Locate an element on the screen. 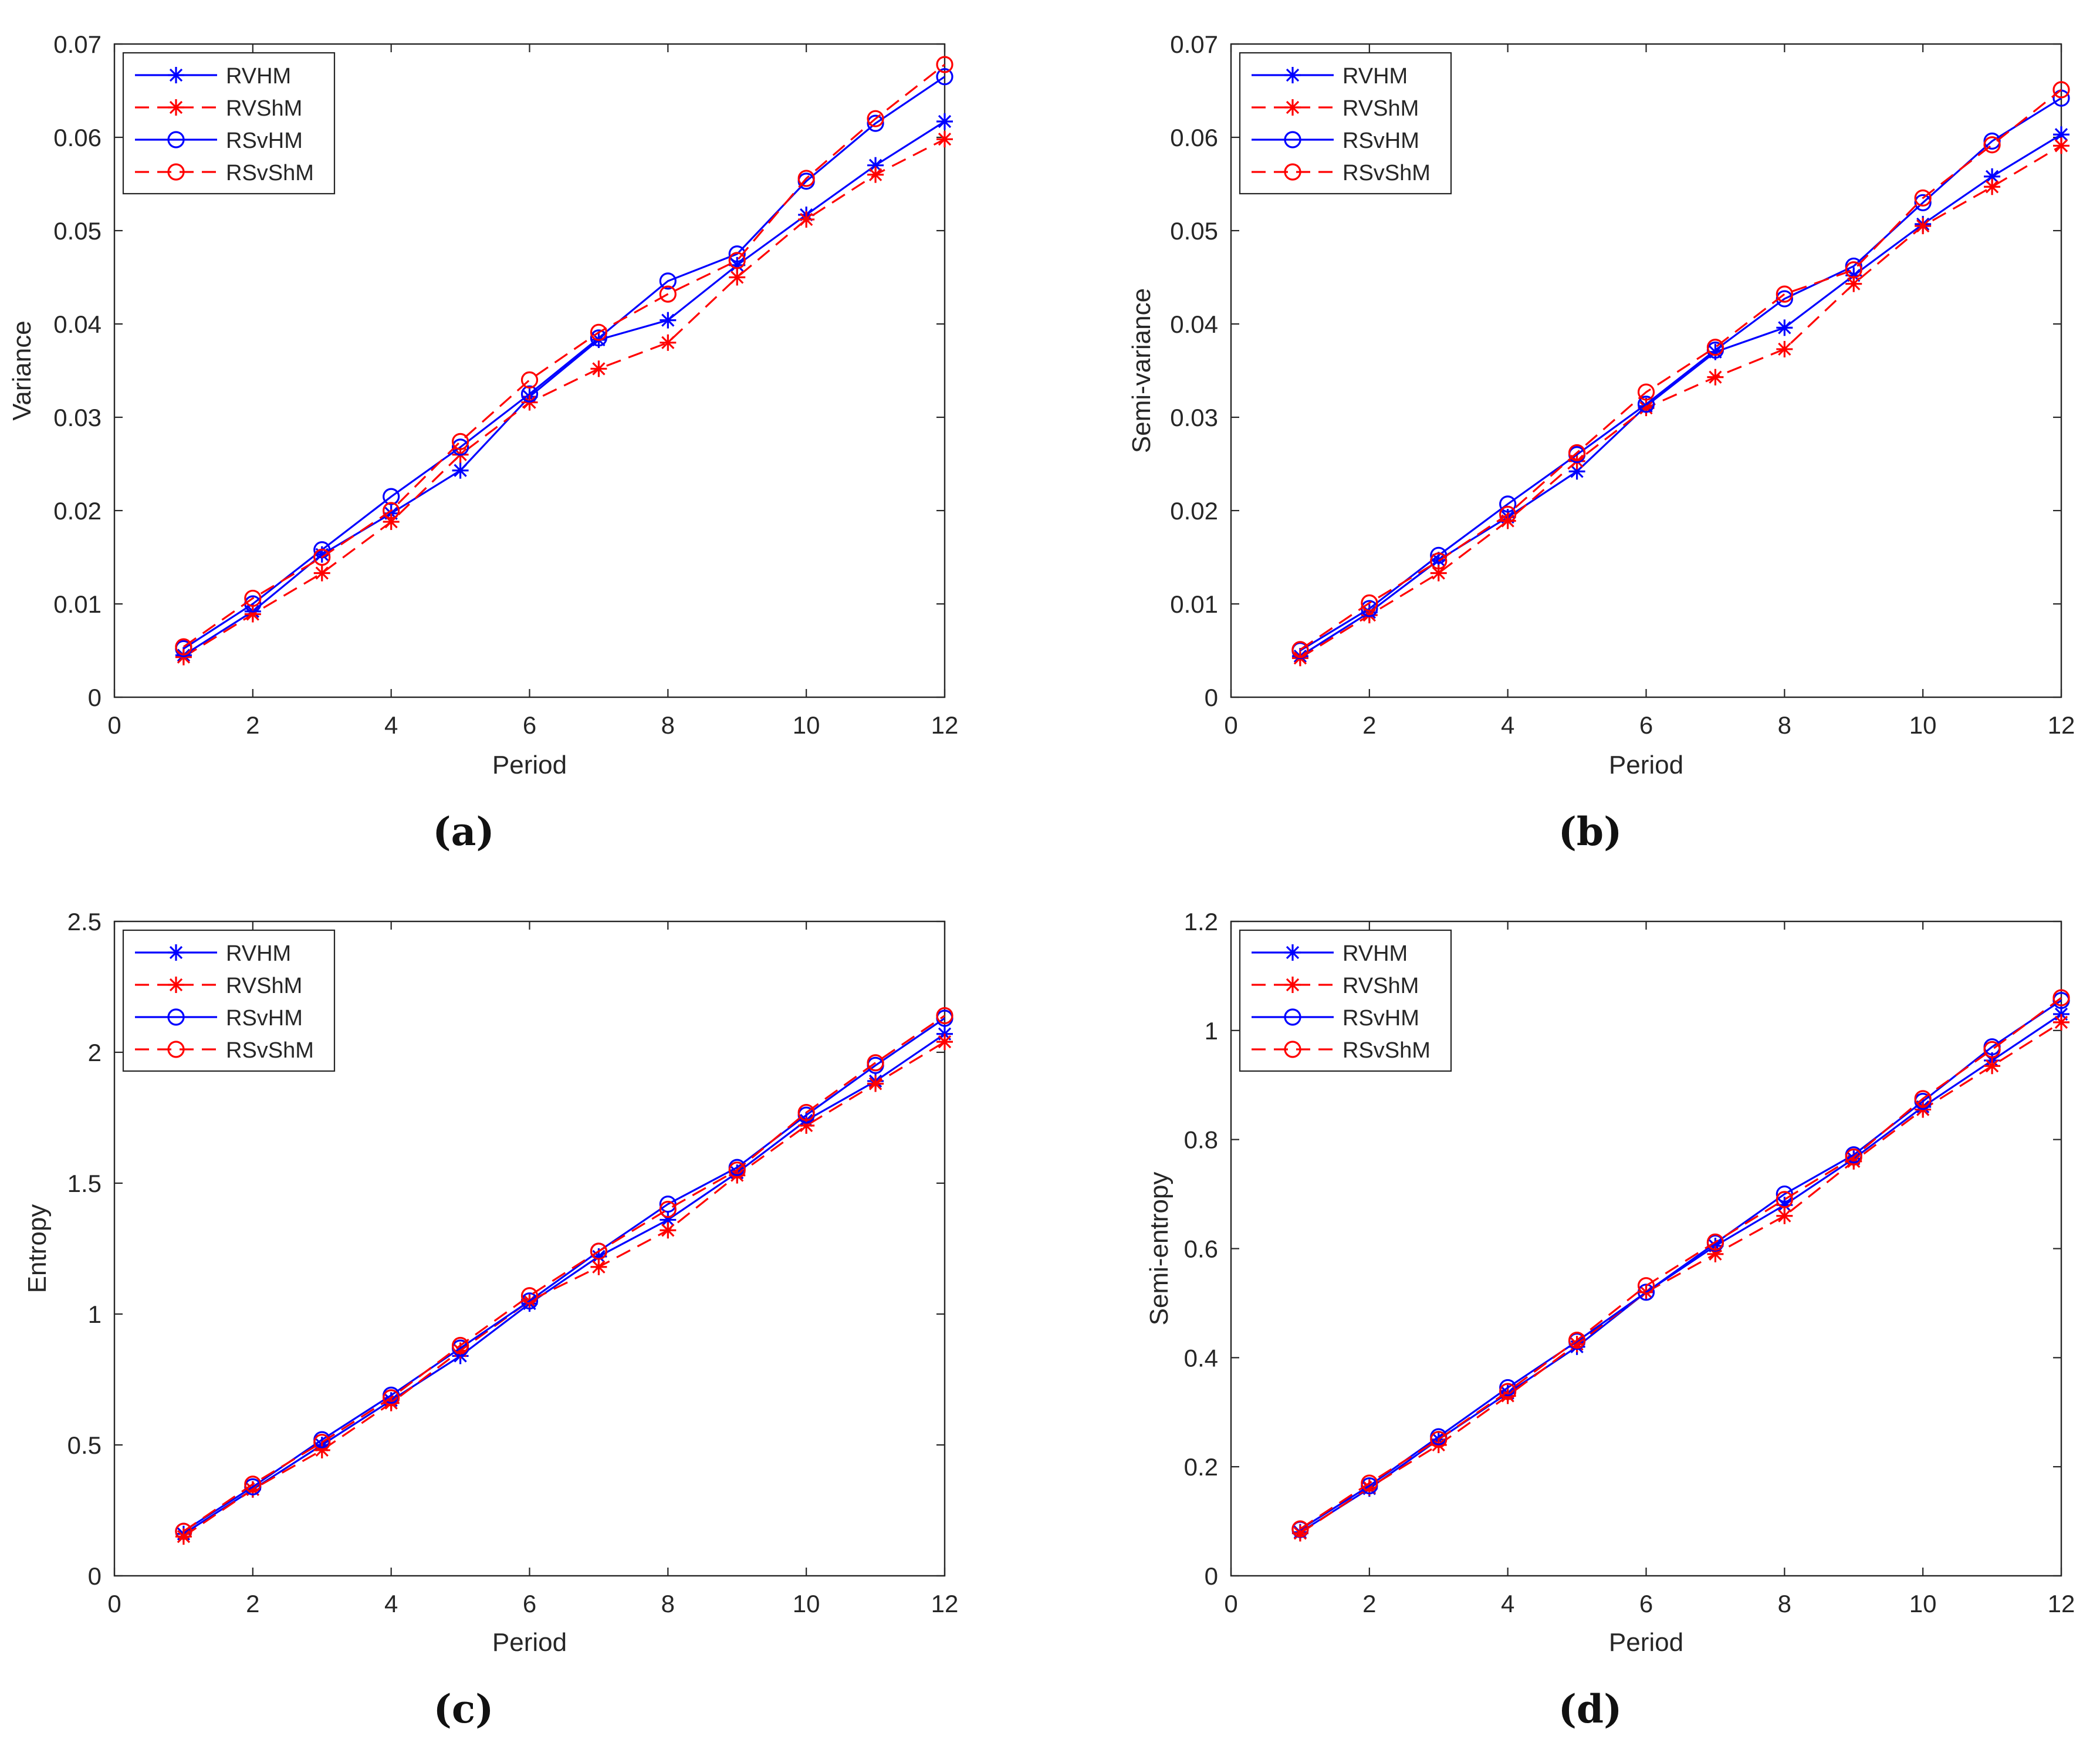 The height and width of the screenshot is (1746, 2100). panel-label: (c) is located at coordinates (464, 1709).